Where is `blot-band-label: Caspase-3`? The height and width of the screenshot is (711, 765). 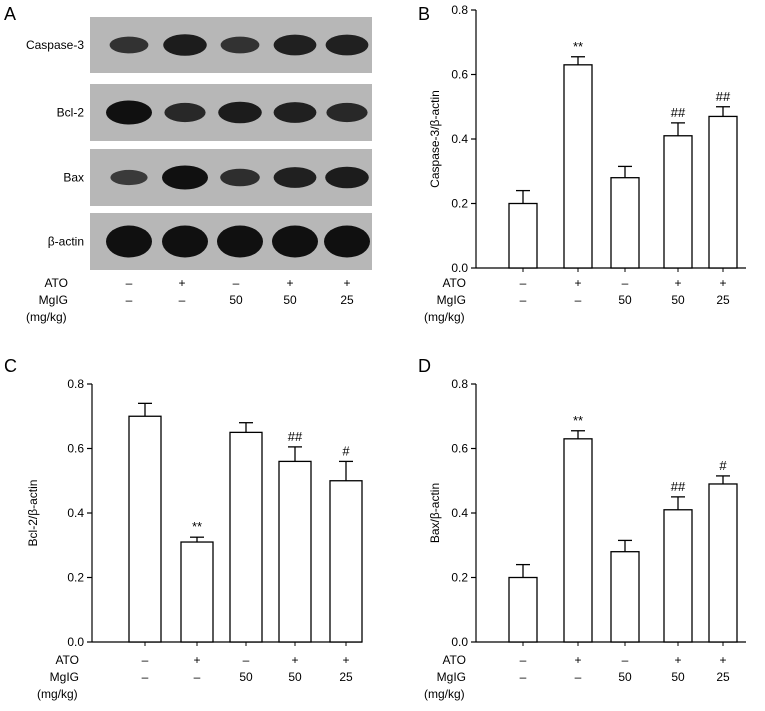
blot-band-label: Caspase-3 is located at coordinates (55, 45).